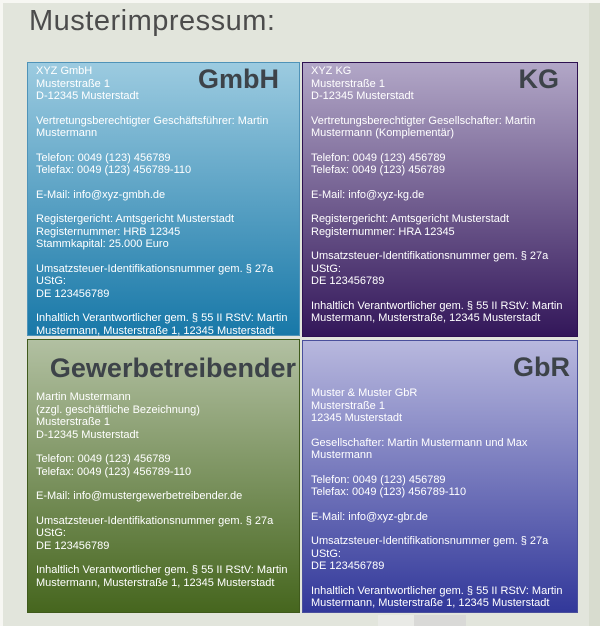  Describe the element at coordinates (369, 516) in the screenshot. I see `impressum-paragraph: E-Mail: info@xyz-gbr.de` at that location.